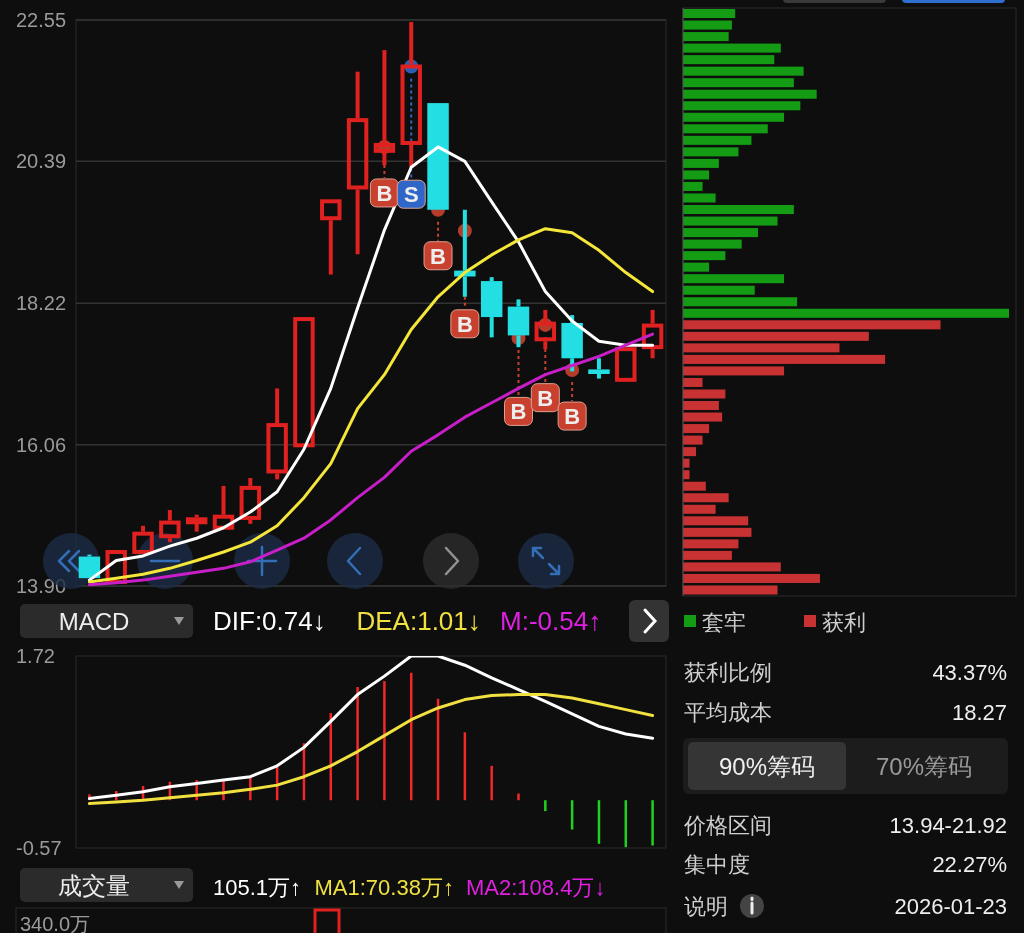 The width and height of the screenshot is (1024, 933). Describe the element at coordinates (411, 195) in the screenshot. I see `data-label: S` at that location.